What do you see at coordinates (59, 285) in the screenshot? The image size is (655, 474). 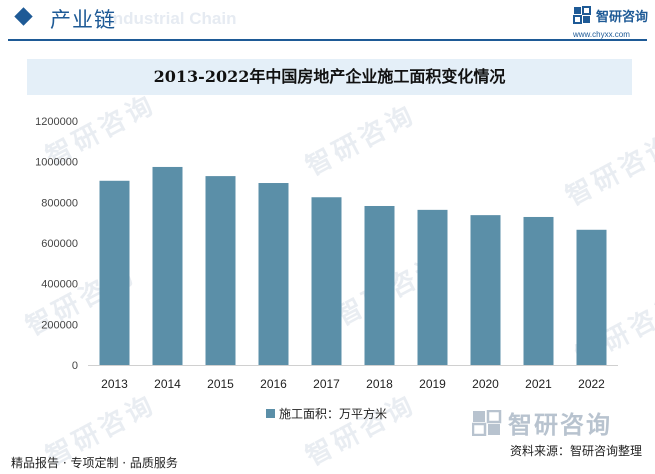 I see `y-tick-label: 400000` at bounding box center [59, 285].